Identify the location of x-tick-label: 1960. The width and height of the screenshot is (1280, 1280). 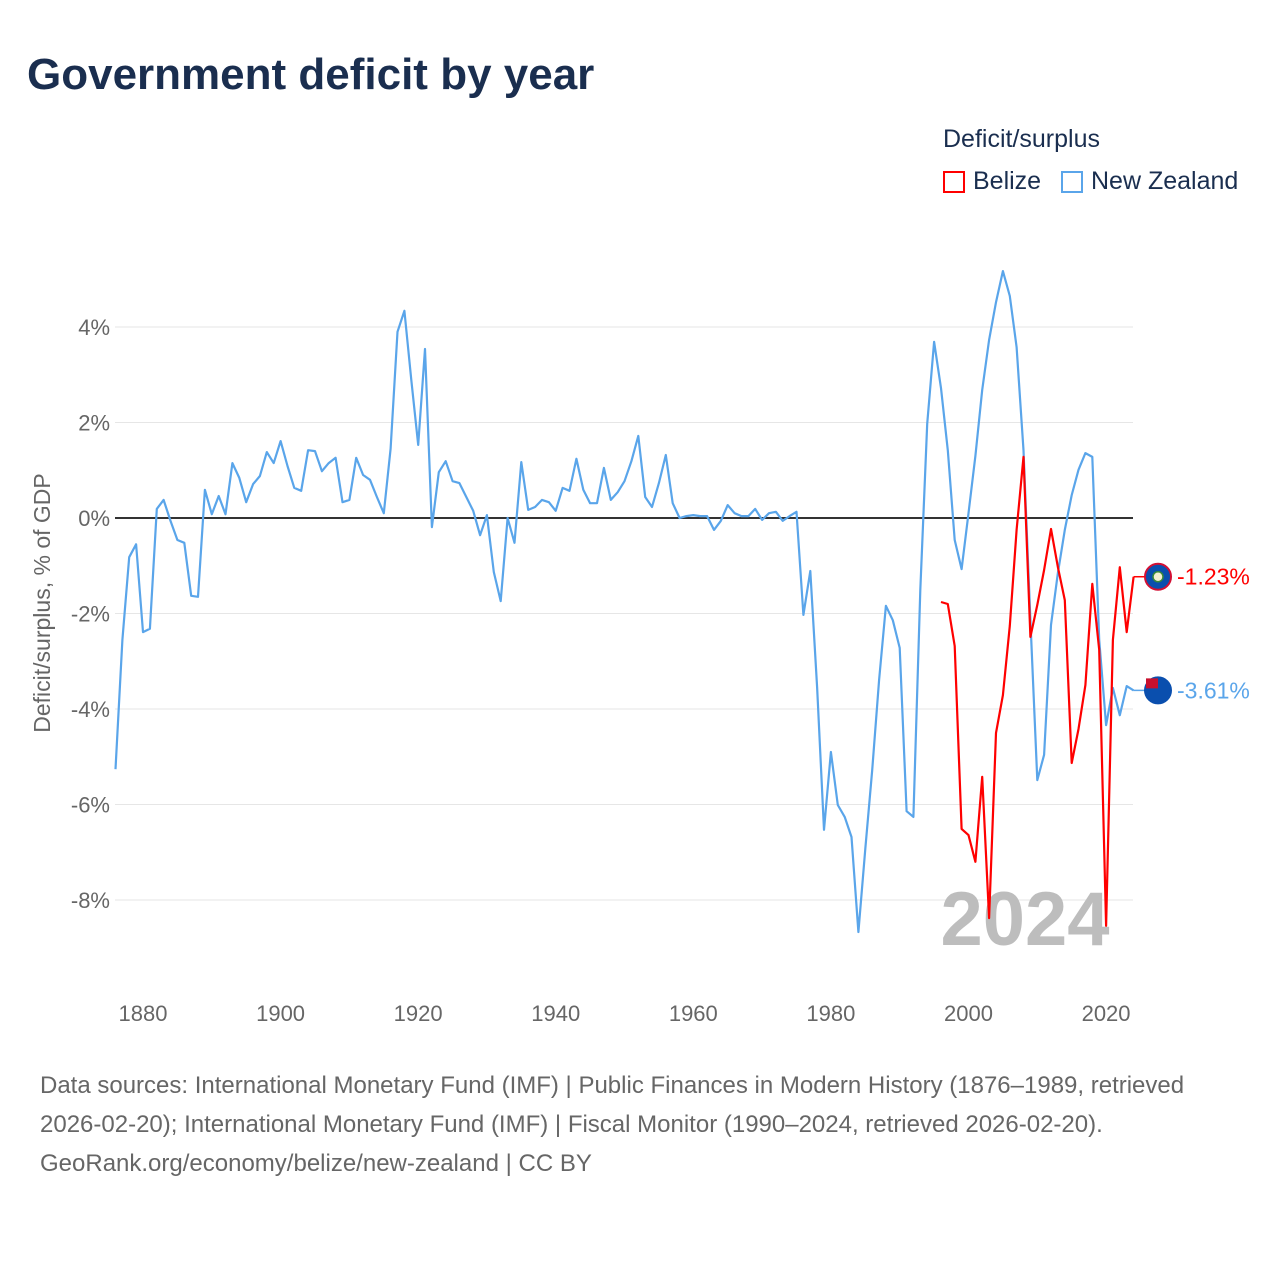
(693, 1013).